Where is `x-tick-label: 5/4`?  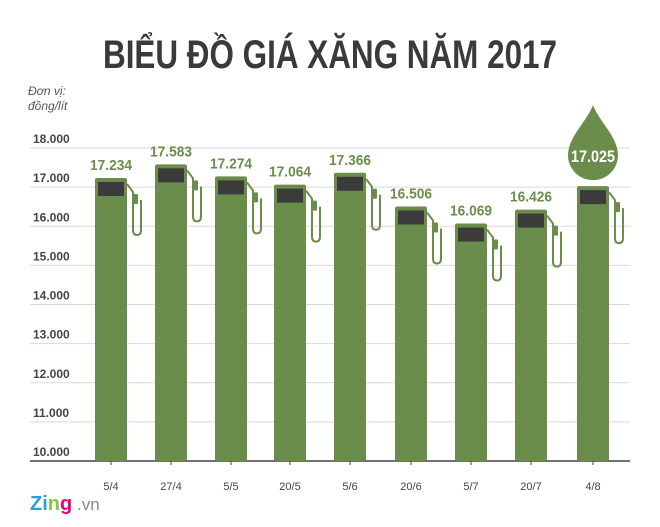
x-tick-label: 5/4 is located at coordinates (110, 487).